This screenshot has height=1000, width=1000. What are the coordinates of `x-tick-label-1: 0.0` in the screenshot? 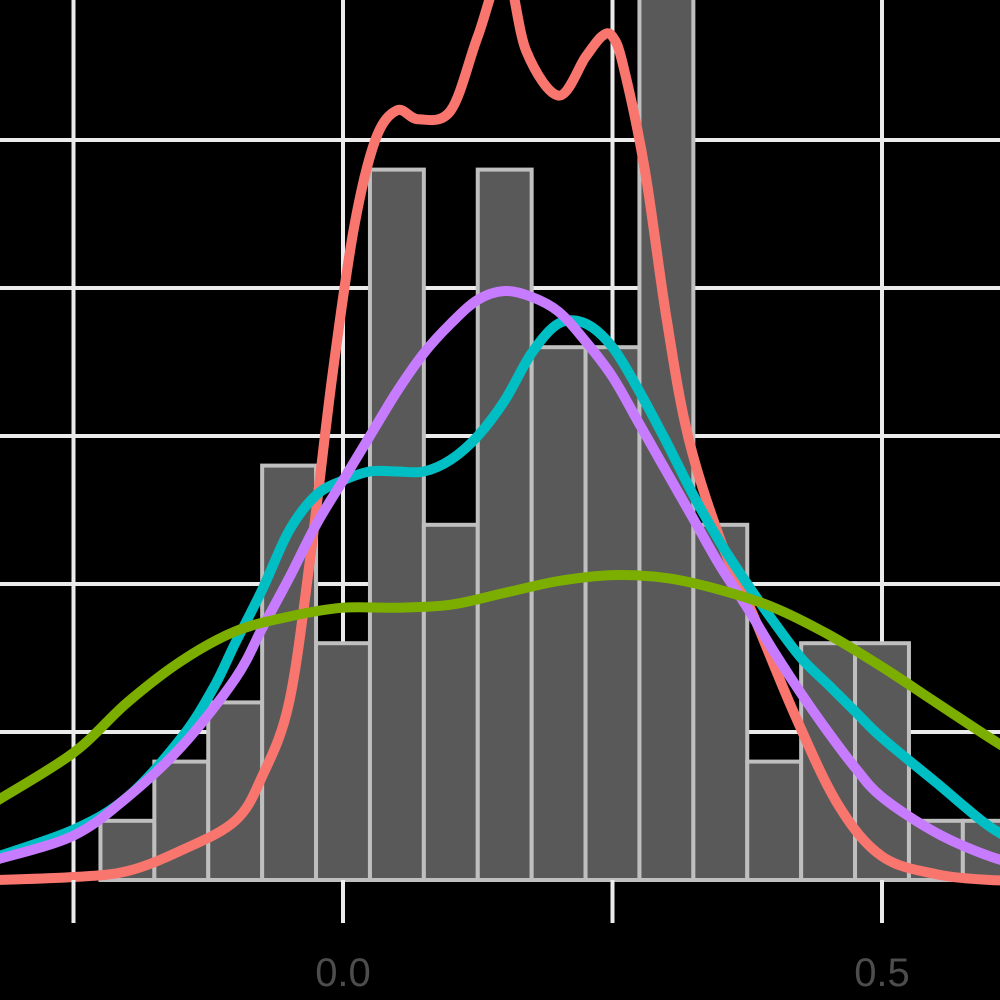 It's located at (343, 973).